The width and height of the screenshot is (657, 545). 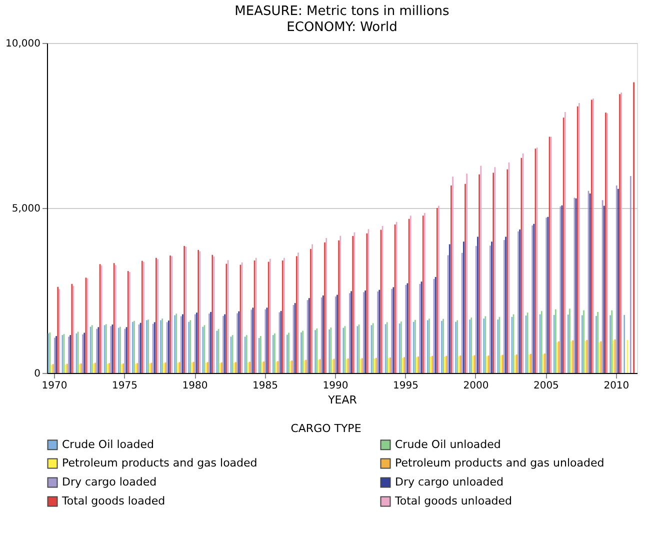 I want to click on x-tick-label: 2010, so click(x=617, y=386).